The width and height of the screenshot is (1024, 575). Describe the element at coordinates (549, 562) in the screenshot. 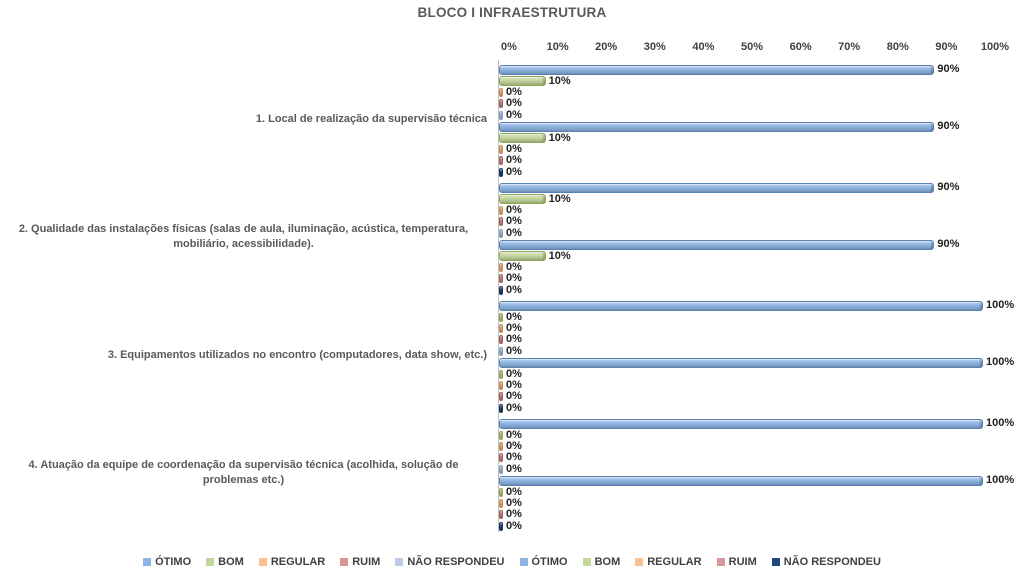

I see `legend-label: ÓTIMO` at that location.